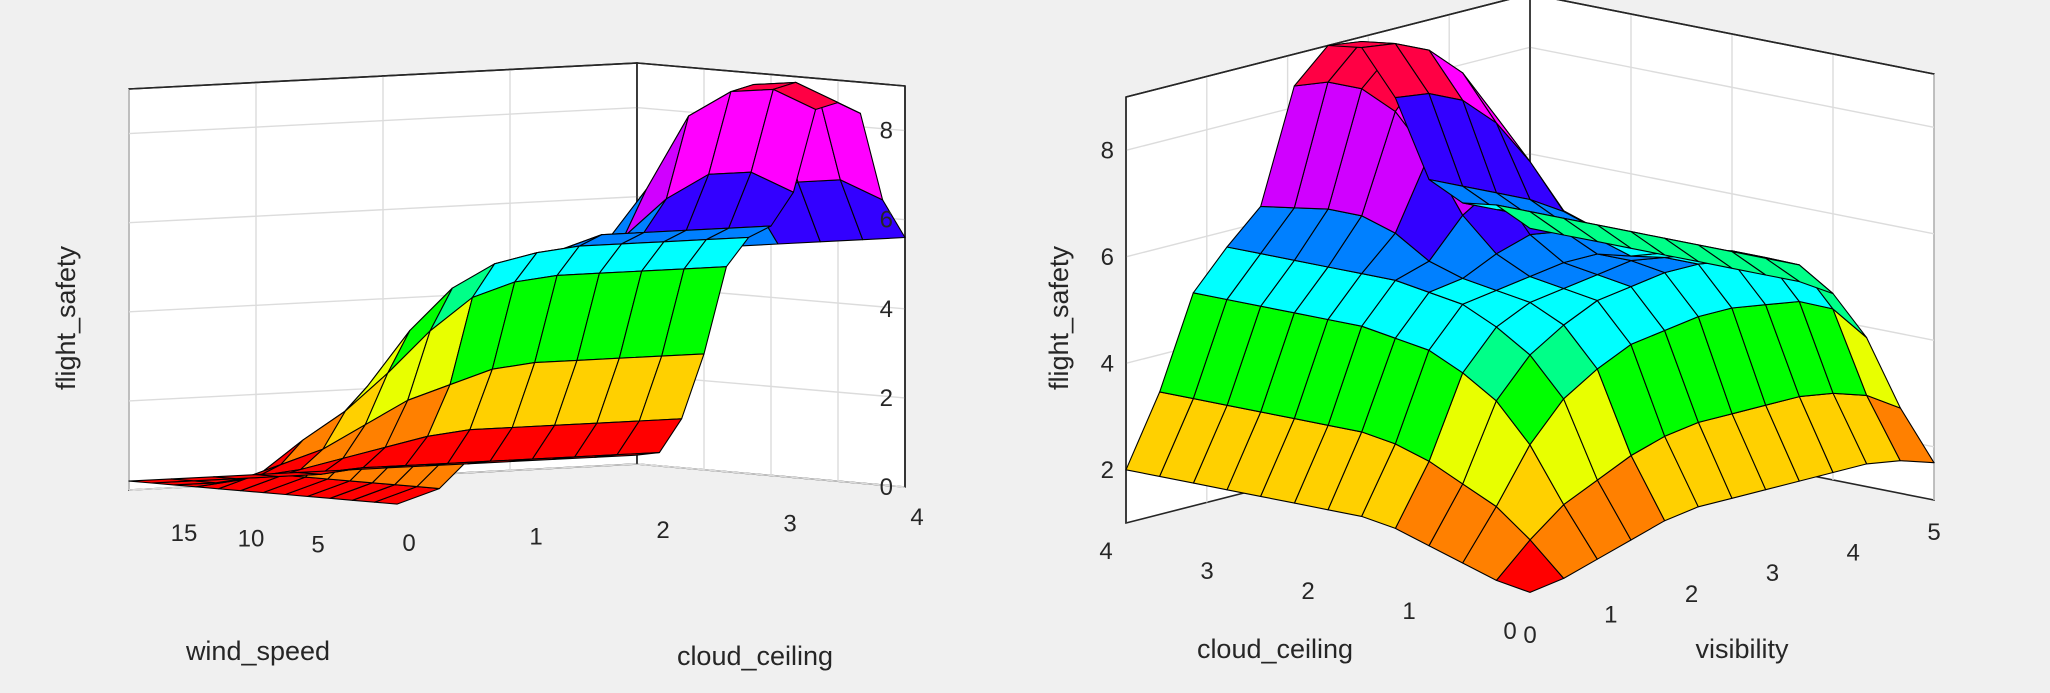 This screenshot has width=2050, height=693. Describe the element at coordinates (257, 651) in the screenshot. I see `x-axis-label: wind_speed` at that location.